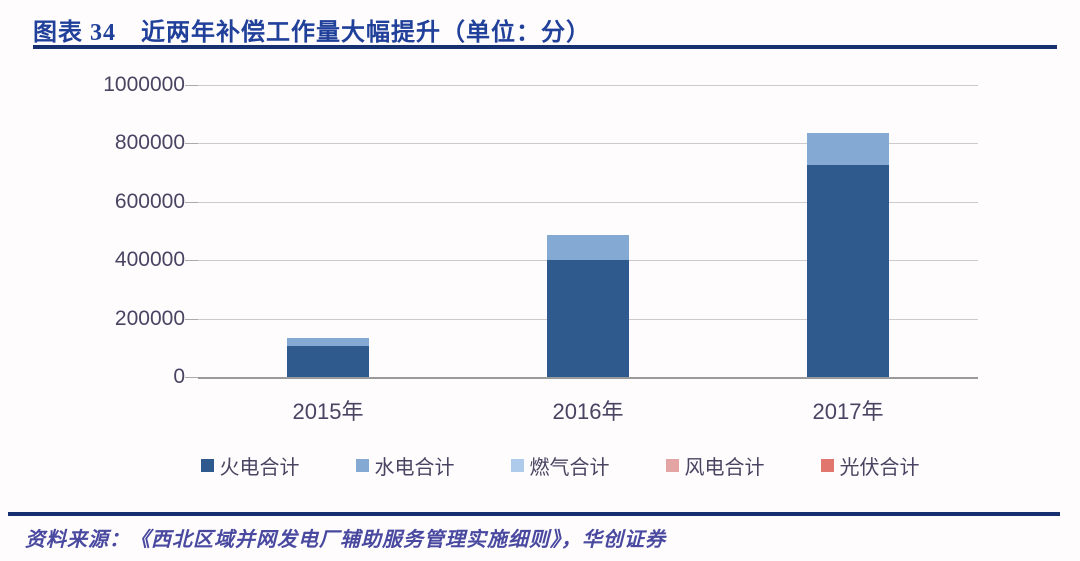  What do you see at coordinates (569, 468) in the screenshot?
I see `legend-label: 燃气合计` at bounding box center [569, 468].